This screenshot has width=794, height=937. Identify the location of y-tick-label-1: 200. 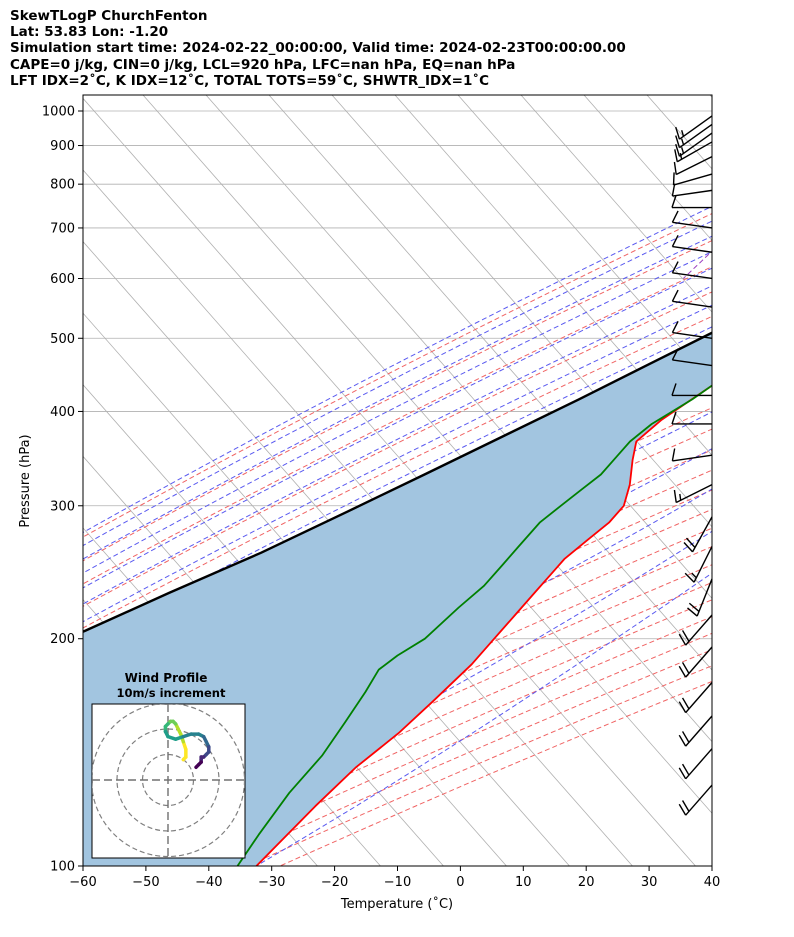
(62, 639).